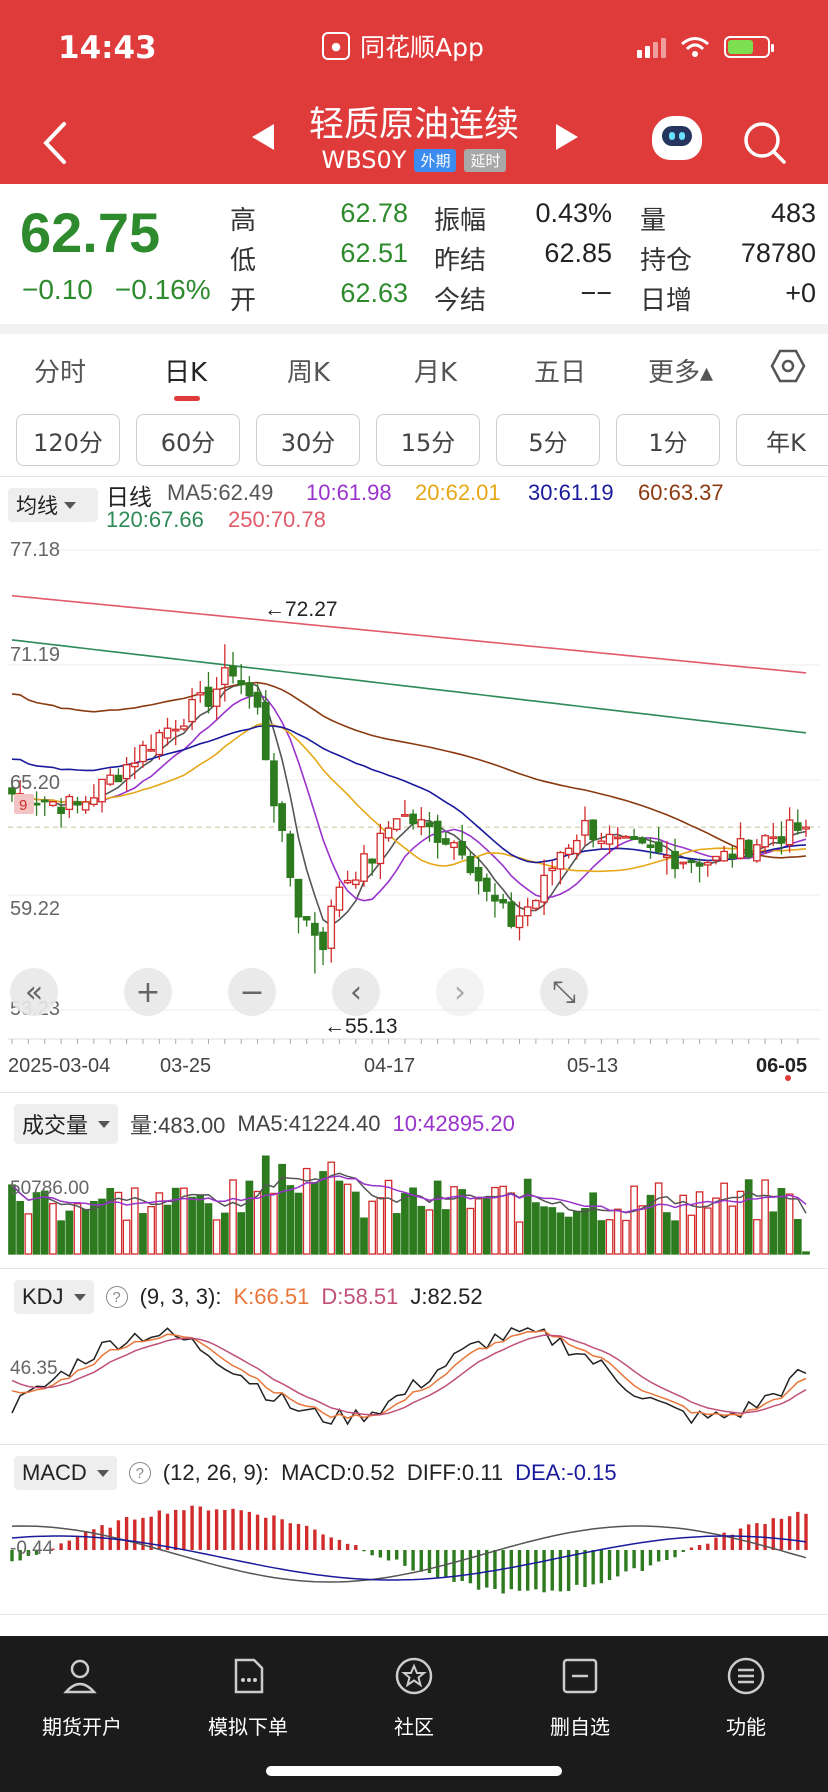 This screenshot has width=828, height=1792. I want to click on period-15min: 15分, so click(428, 440).